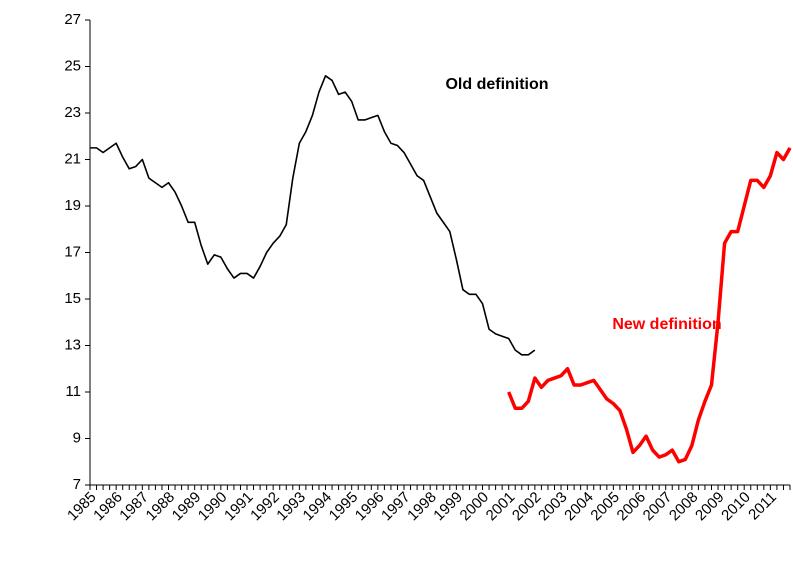 Image resolution: width=793 pixels, height=567 pixels. I want to click on series-label: New definition, so click(666, 324).